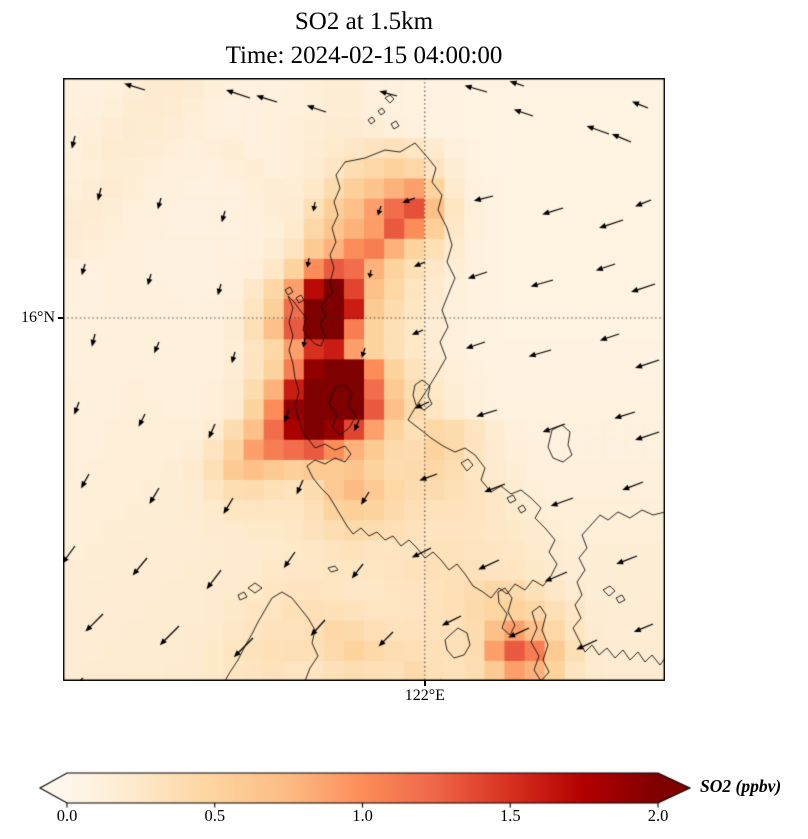 The width and height of the screenshot is (808, 839). What do you see at coordinates (60, 318) in the screenshot?
I see `y-axis-tick-mark` at bounding box center [60, 318].